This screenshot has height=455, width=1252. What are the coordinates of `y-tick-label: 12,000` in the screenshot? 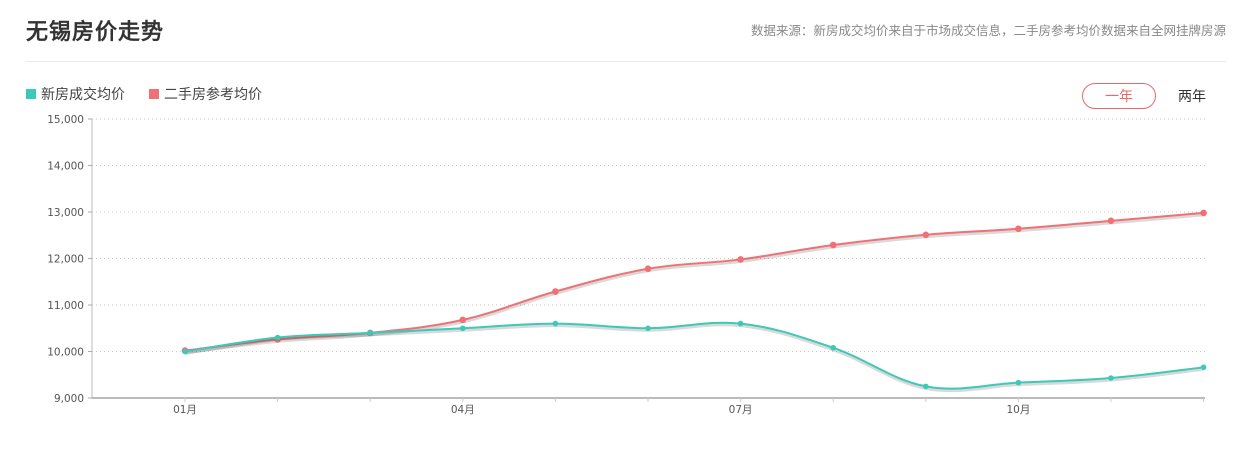 It's located at (65, 260).